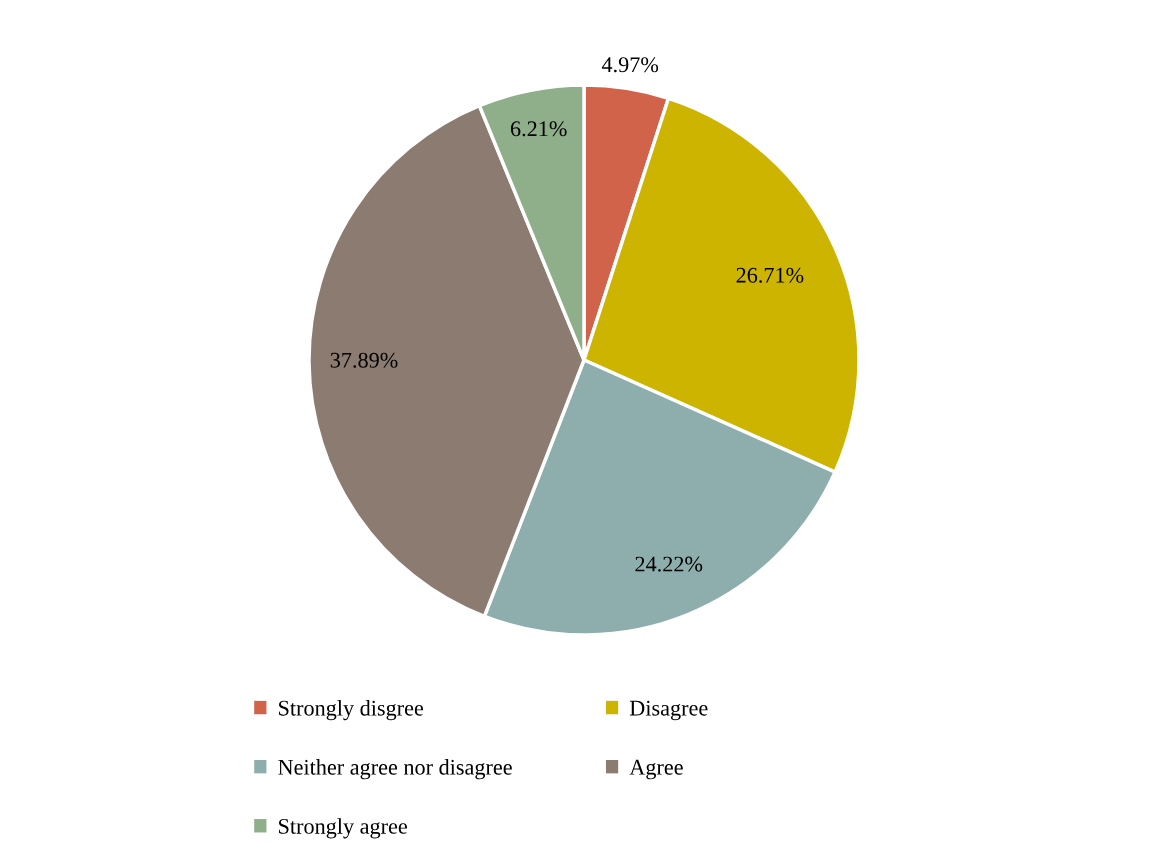 The image size is (1149, 866). What do you see at coordinates (364, 360) in the screenshot?
I see `data-label: 37.89%` at bounding box center [364, 360].